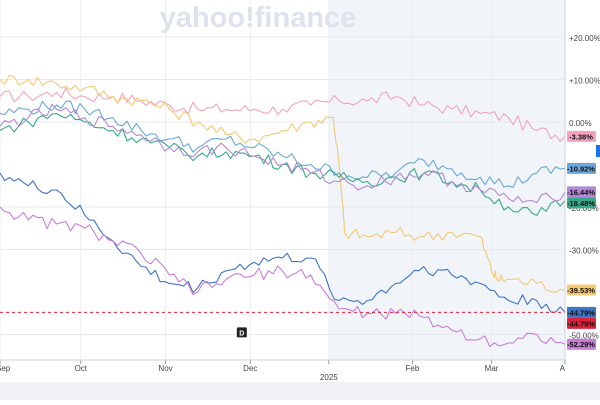 This screenshot has width=600, height=405. I want to click on side-panel-tab, so click(598, 151).